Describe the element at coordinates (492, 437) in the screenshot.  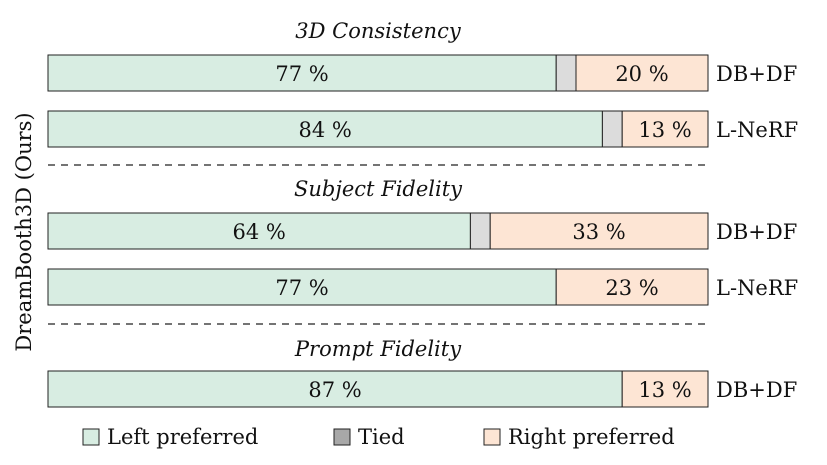
I see `legend-swatch-right` at that location.